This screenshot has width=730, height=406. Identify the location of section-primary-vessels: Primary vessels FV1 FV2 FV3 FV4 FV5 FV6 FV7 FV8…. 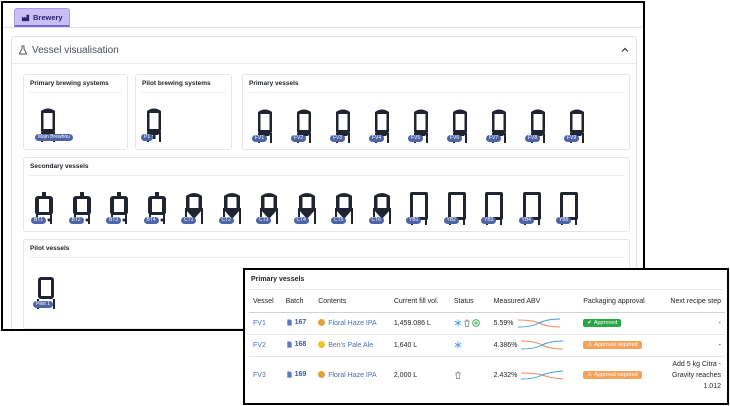
(436, 112).